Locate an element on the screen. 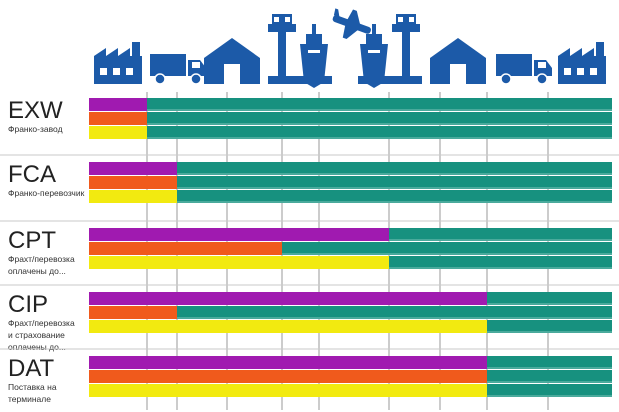 The width and height of the screenshot is (619, 412). term-description-line: Поставка на is located at coordinates (32, 387).